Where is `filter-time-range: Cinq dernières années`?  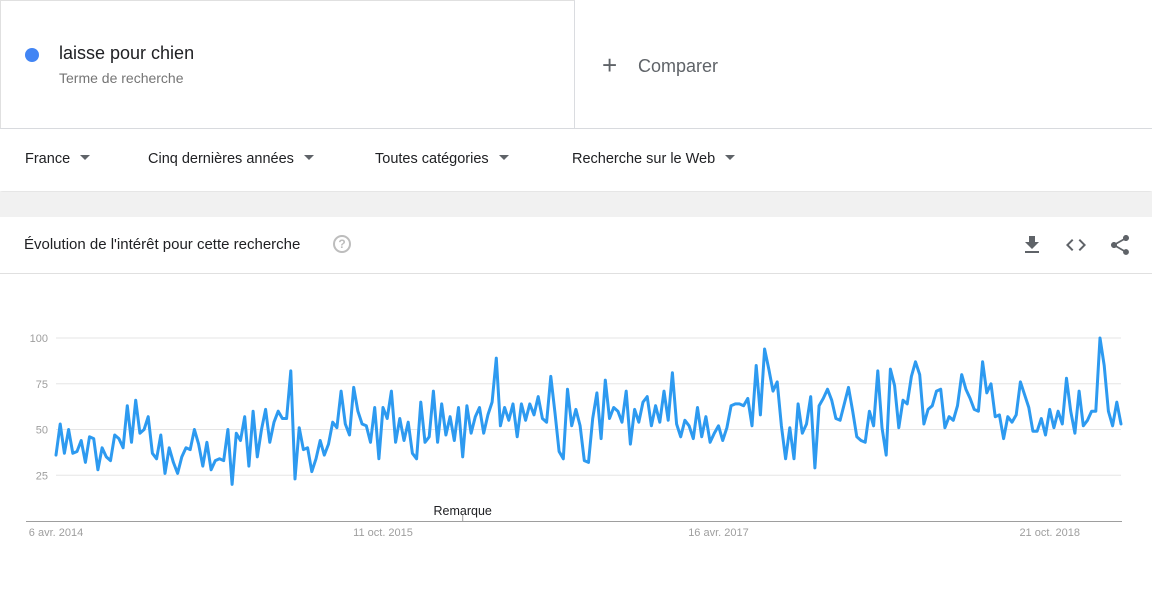
filter-time-range: Cinq dernières années is located at coordinates (231, 159).